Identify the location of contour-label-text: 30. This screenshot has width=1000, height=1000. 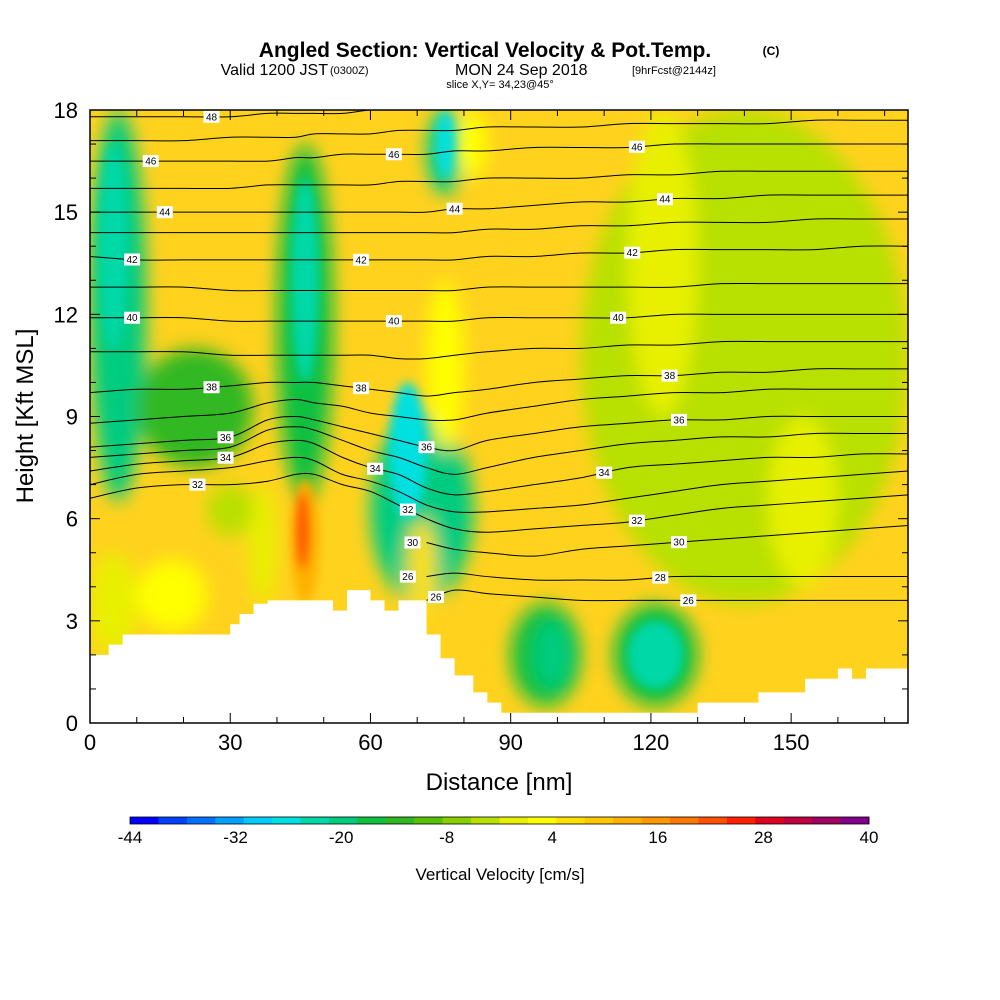
(413, 543).